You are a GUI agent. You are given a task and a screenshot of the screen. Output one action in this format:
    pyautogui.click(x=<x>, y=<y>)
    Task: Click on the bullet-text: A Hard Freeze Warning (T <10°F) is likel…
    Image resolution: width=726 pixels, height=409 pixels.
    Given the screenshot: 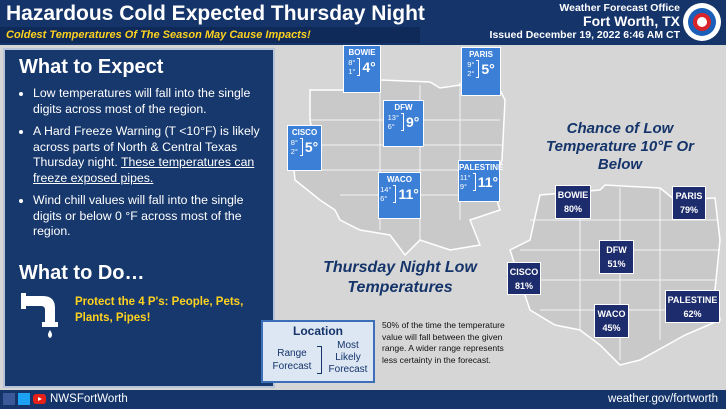 What is the action you would take?
    pyautogui.click(x=146, y=146)
    